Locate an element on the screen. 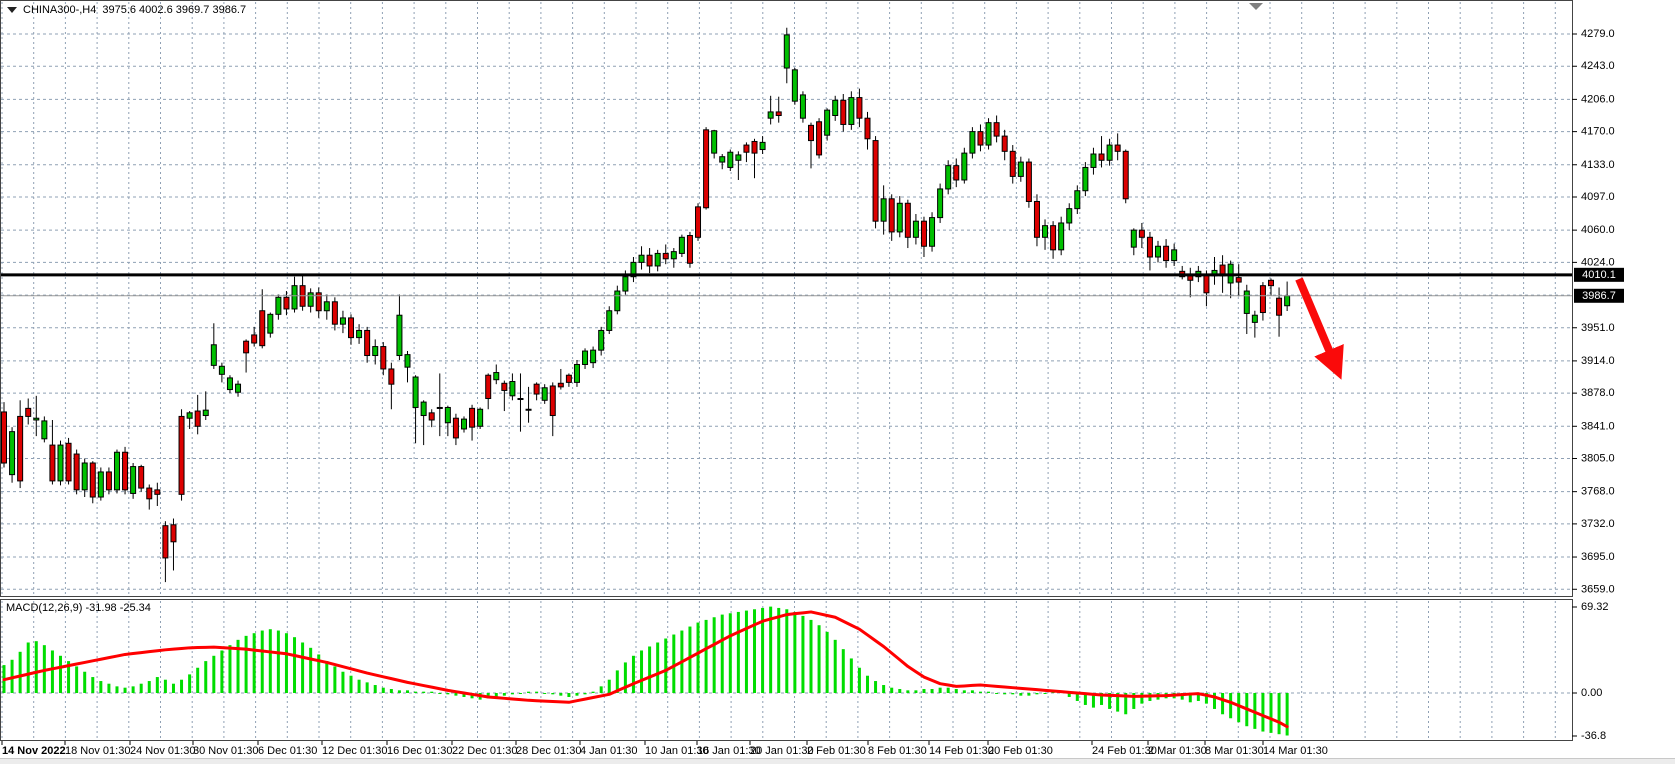 This screenshot has width=1675, height=764. chart-shift-marker is located at coordinates (1256, 6).